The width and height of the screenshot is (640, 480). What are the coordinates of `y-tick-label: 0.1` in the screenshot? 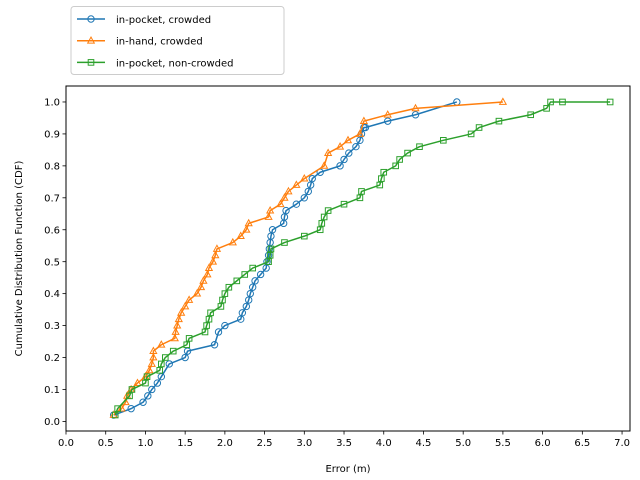 It's located at (52, 390).